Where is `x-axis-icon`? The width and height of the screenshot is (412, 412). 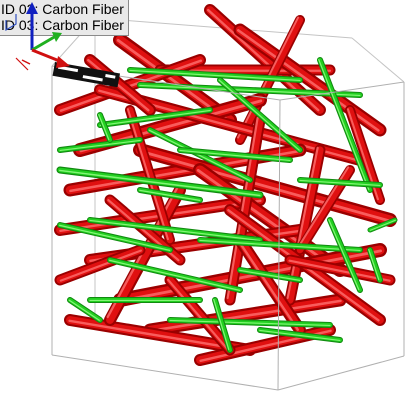 x-axis-icon is located at coordinates (47, 56).